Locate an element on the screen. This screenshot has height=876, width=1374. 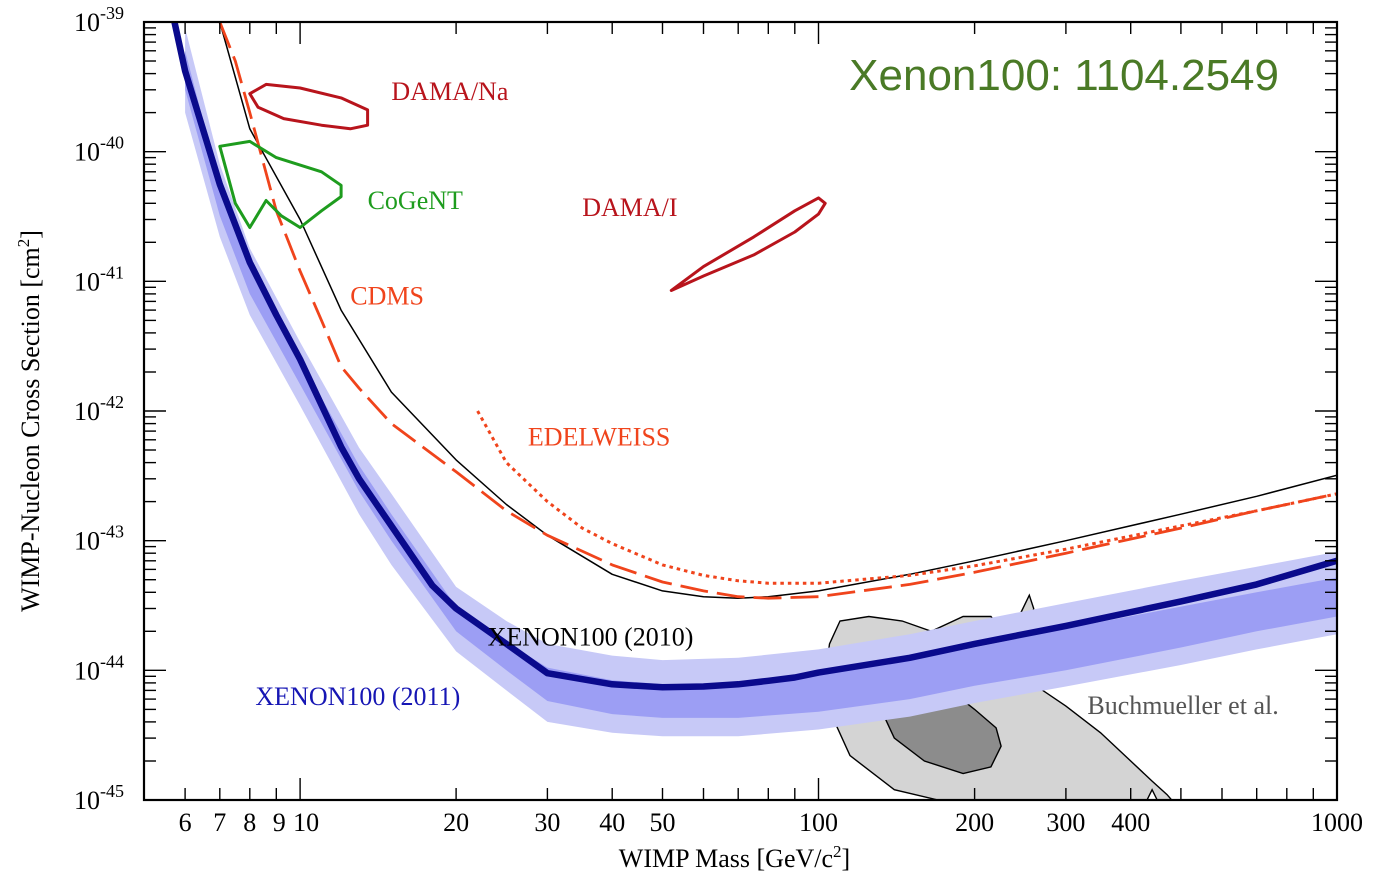
y-tick-label: 10-40 is located at coordinates (99, 150).